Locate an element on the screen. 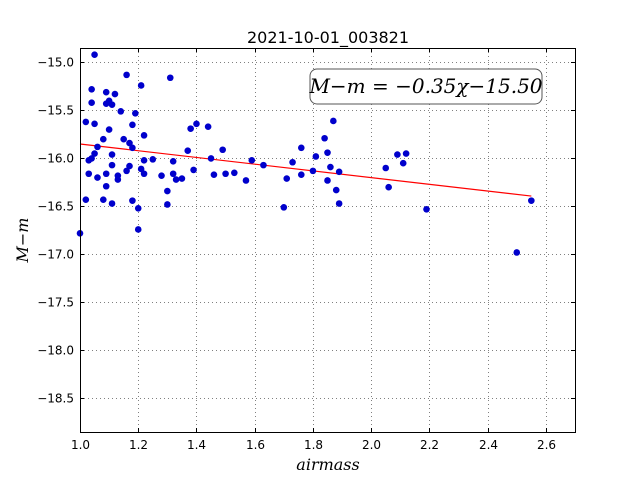  y-tick-label: −17.5 is located at coordinates (55, 303).